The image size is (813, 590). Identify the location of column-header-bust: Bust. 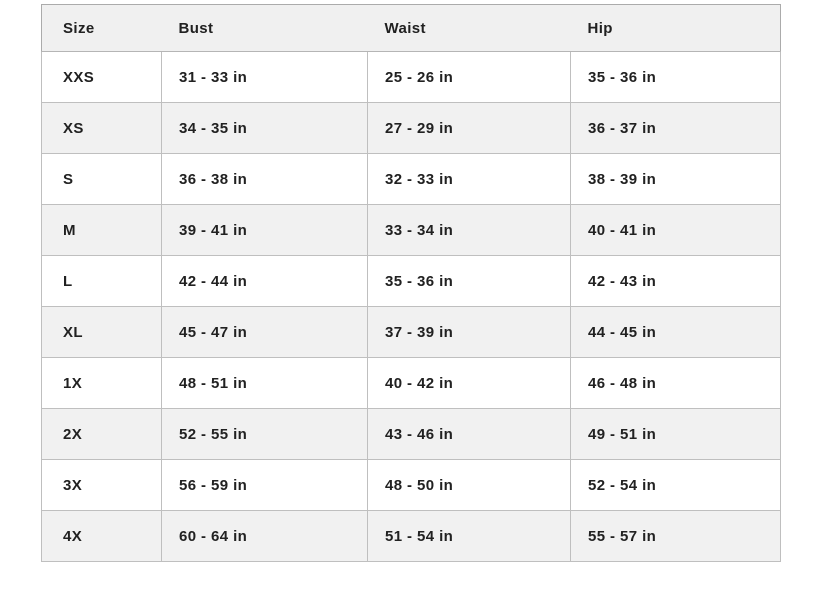
(264, 28).